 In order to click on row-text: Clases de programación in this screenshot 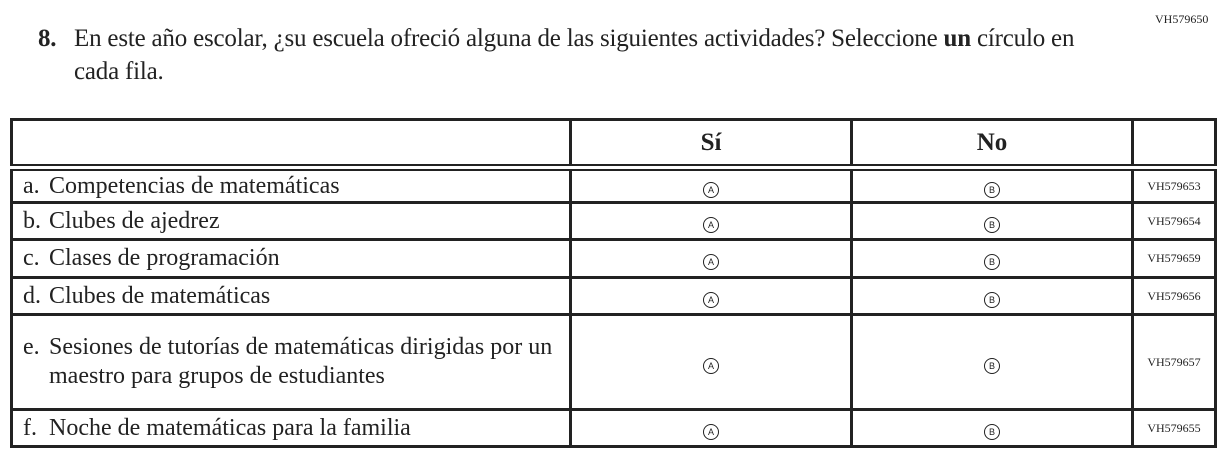, I will do `click(164, 258)`.